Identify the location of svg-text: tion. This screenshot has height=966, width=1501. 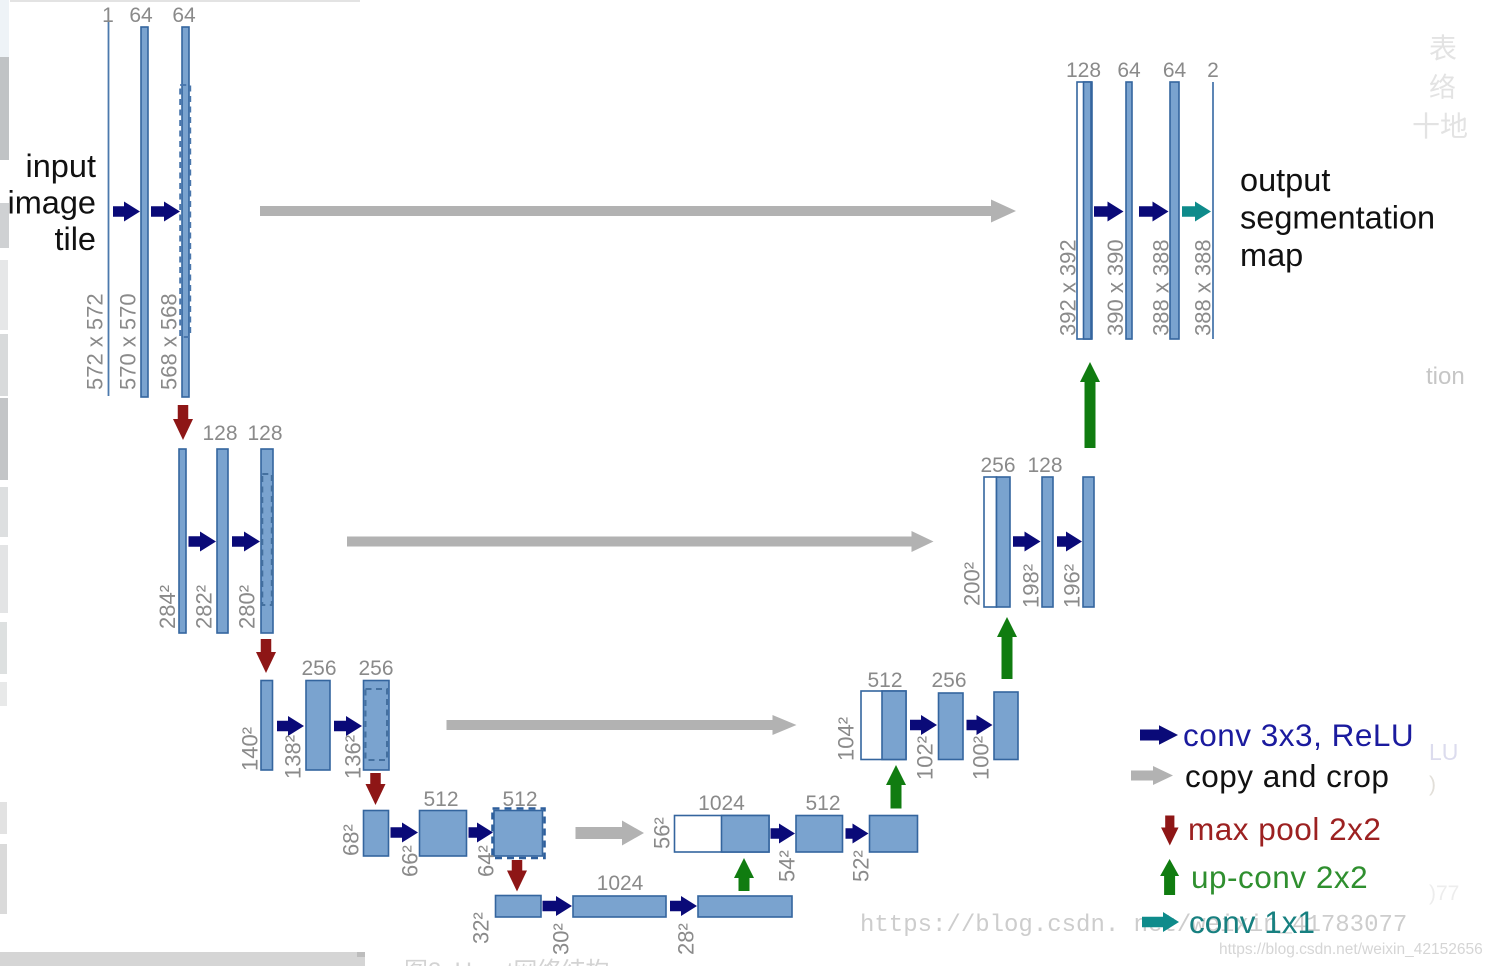
(1445, 376).